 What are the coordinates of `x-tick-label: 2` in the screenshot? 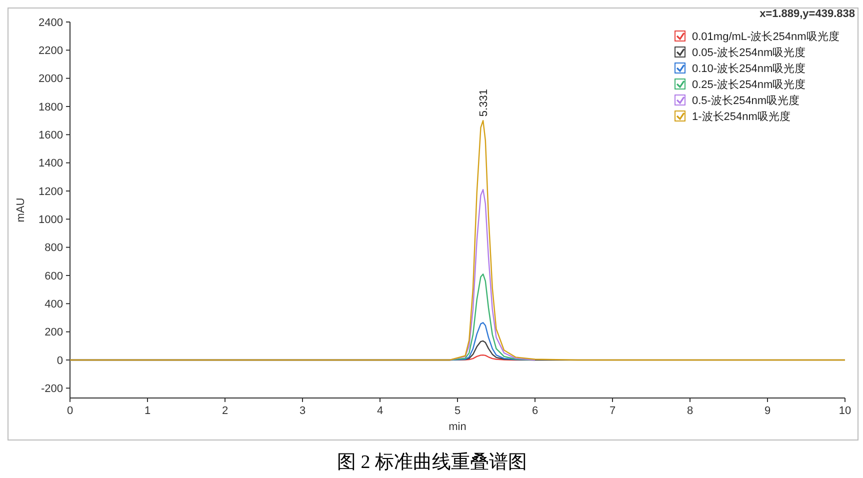 It's located at (225, 411).